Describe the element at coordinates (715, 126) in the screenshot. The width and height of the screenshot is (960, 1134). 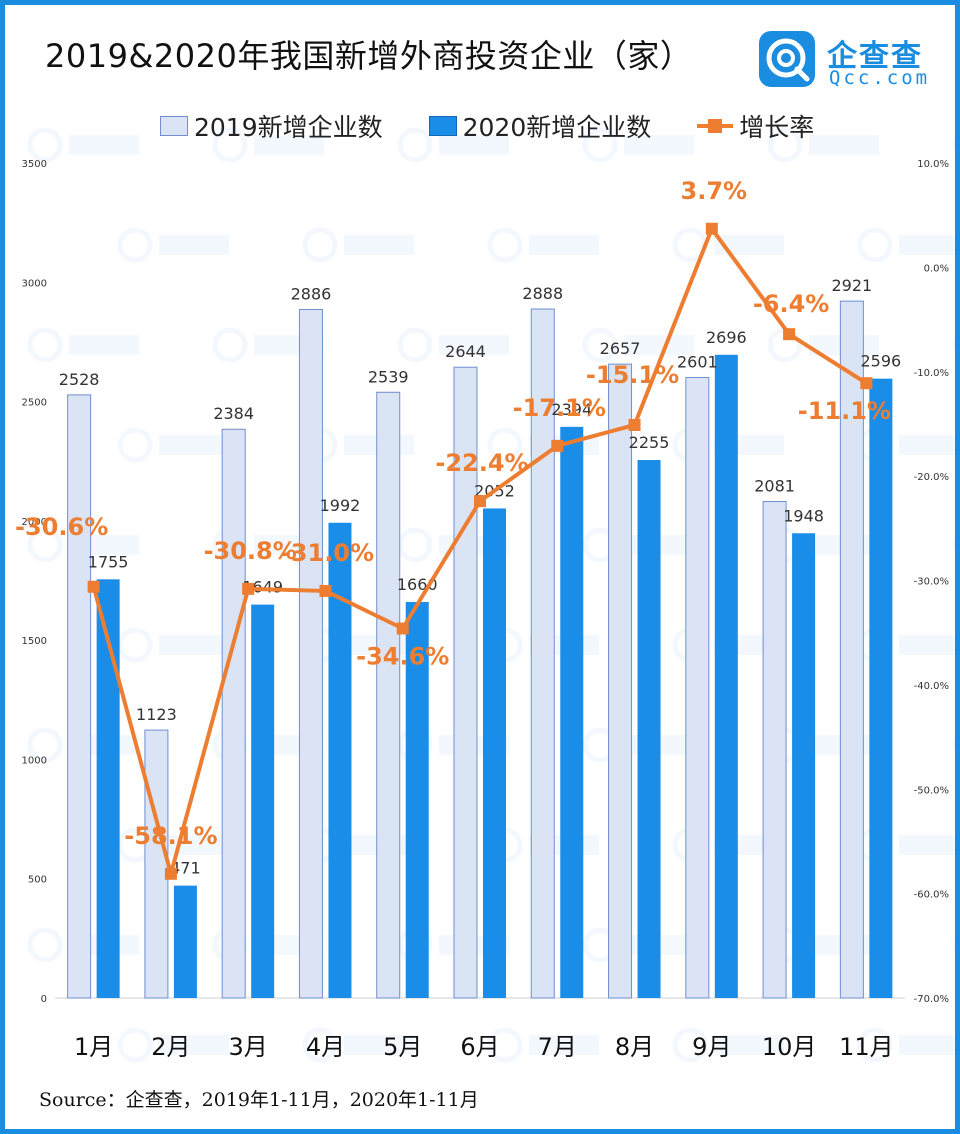
I see `legend-swatch-rate` at that location.